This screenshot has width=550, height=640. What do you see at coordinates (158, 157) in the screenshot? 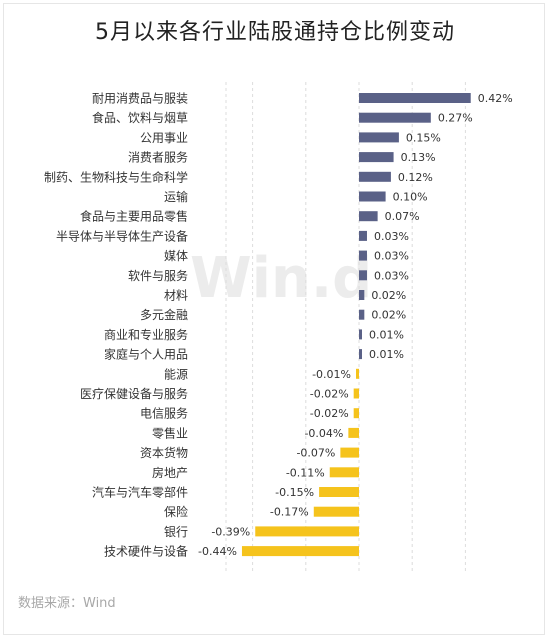
I see `category-label: 消费者服务` at bounding box center [158, 157].